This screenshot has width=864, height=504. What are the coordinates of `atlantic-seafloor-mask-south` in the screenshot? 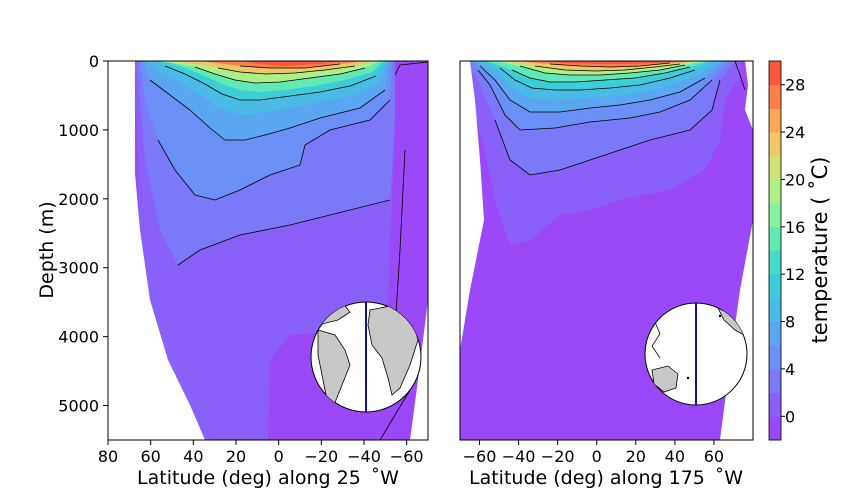 It's located at (419, 250).